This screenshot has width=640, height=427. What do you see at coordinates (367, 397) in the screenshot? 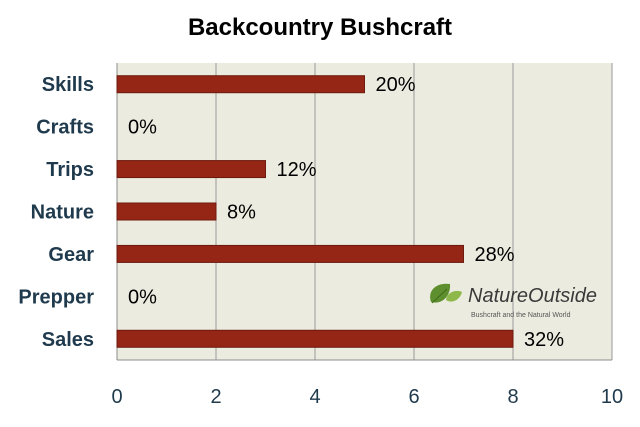
I see `x-axis-labels: 0 2 4 6 8 10` at bounding box center [367, 397].